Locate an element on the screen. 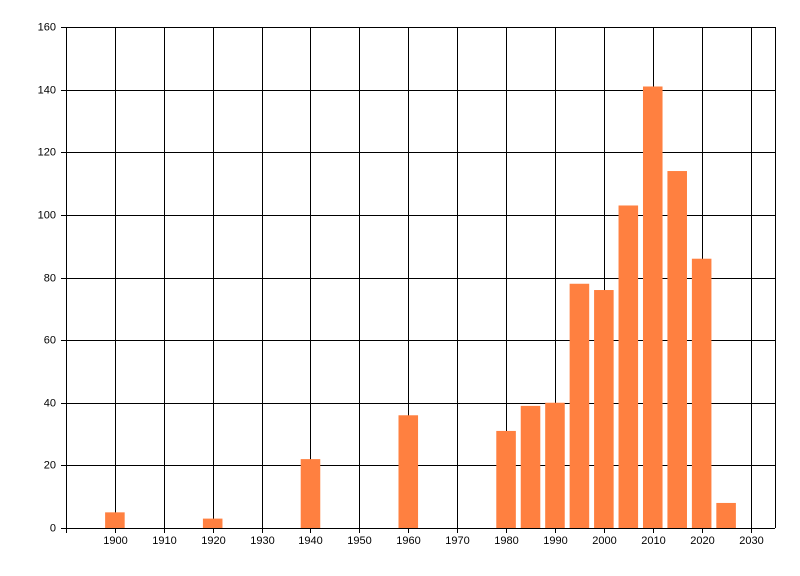 This screenshot has width=800, height=576. x-tick-label: 1980 is located at coordinates (506, 541).